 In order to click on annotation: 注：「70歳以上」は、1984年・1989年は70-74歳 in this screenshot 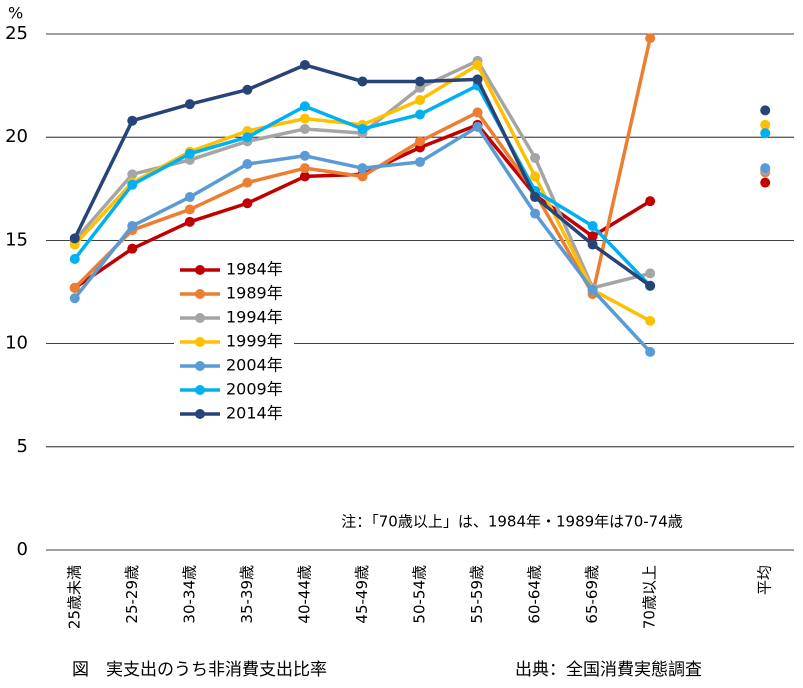, I will do `click(512, 522)`.